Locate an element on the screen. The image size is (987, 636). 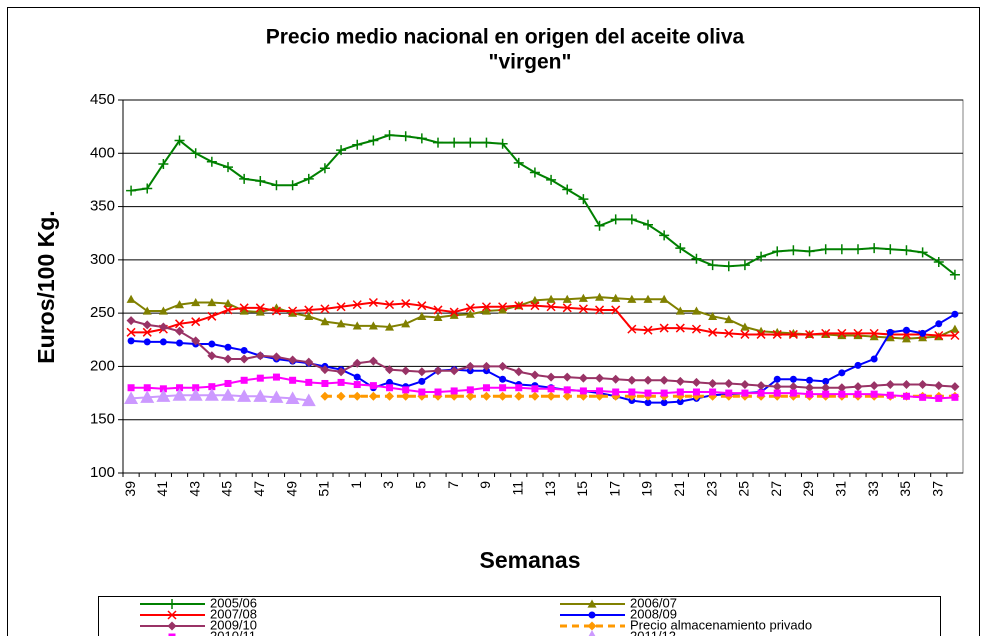
x-tick-label: 25 is located at coordinates (744, 489).